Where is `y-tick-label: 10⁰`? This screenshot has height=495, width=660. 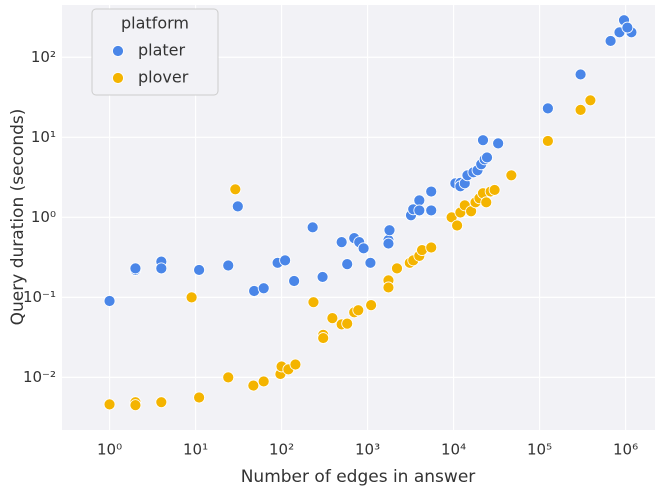
y-tick-label: 10⁰ is located at coordinates (43, 217).